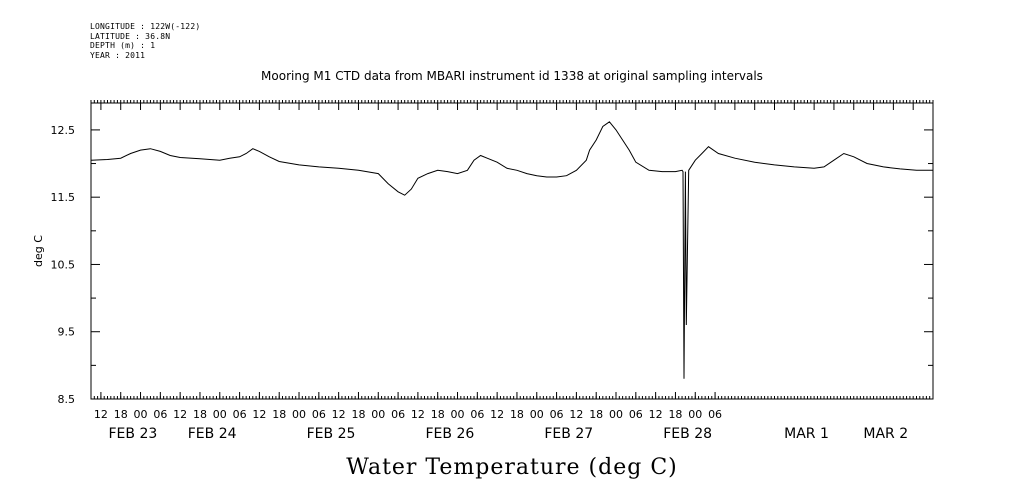 This screenshot has width=1009, height=504. Describe the element at coordinates (67, 399) in the screenshot. I see `y-tick-label: 8.5` at that location.